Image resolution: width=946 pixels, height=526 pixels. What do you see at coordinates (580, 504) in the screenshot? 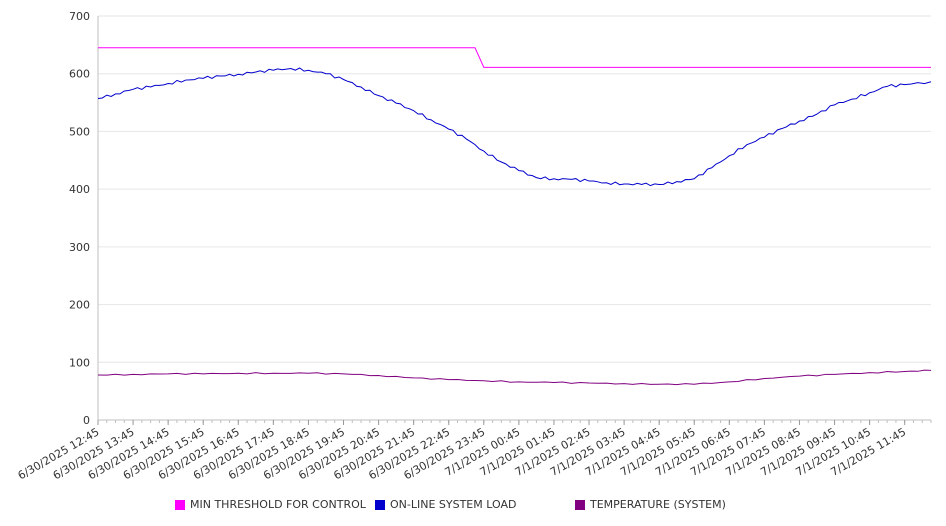
I see `legend-swatch-temperature` at bounding box center [580, 504].